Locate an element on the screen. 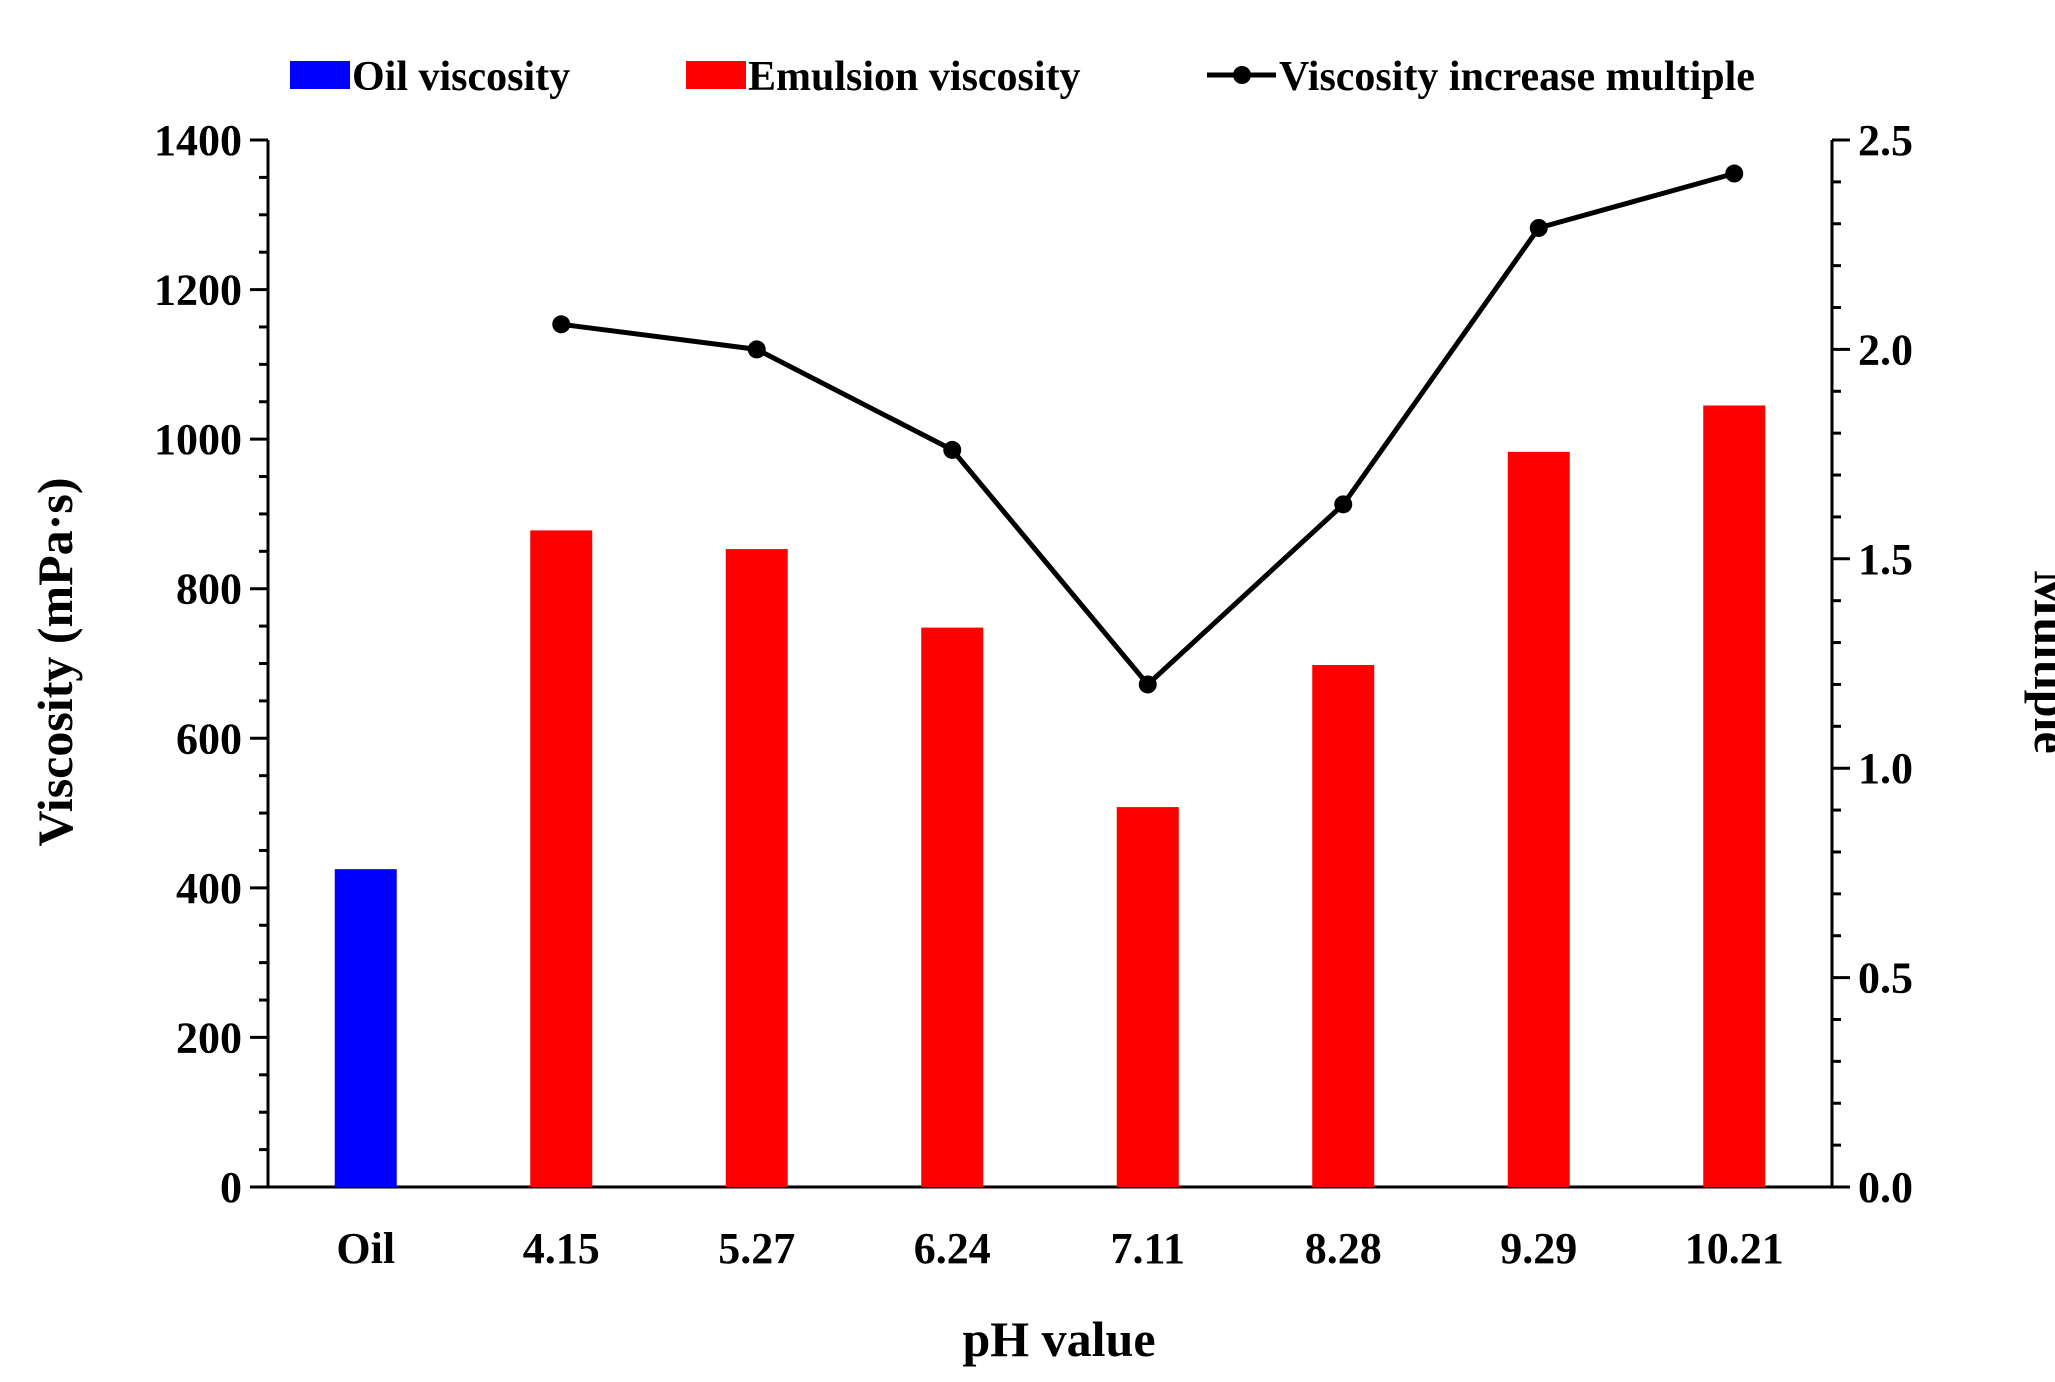  legend-swatch-oil-viscosity is located at coordinates (320, 75).